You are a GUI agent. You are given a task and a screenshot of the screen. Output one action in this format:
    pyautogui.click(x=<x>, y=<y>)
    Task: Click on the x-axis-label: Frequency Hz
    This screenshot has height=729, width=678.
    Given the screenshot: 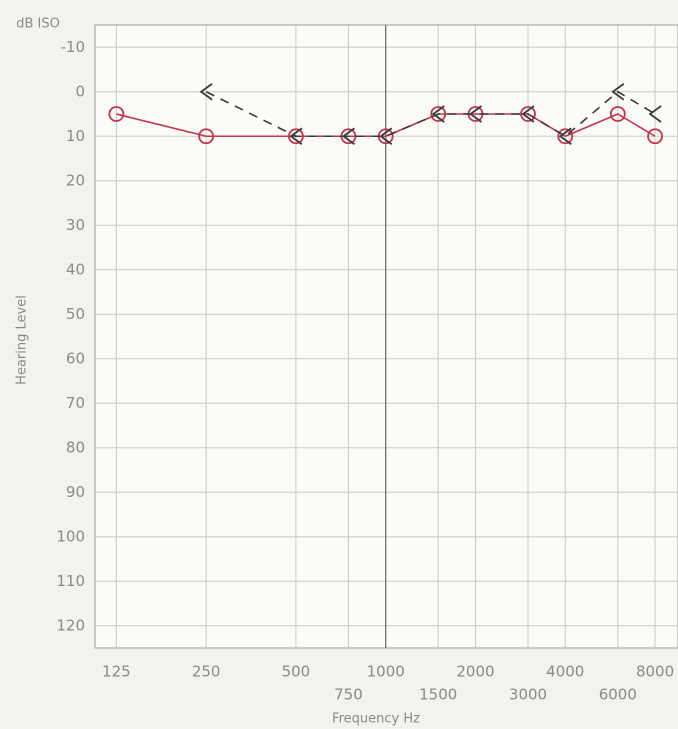 What is the action you would take?
    pyautogui.click(x=376, y=719)
    